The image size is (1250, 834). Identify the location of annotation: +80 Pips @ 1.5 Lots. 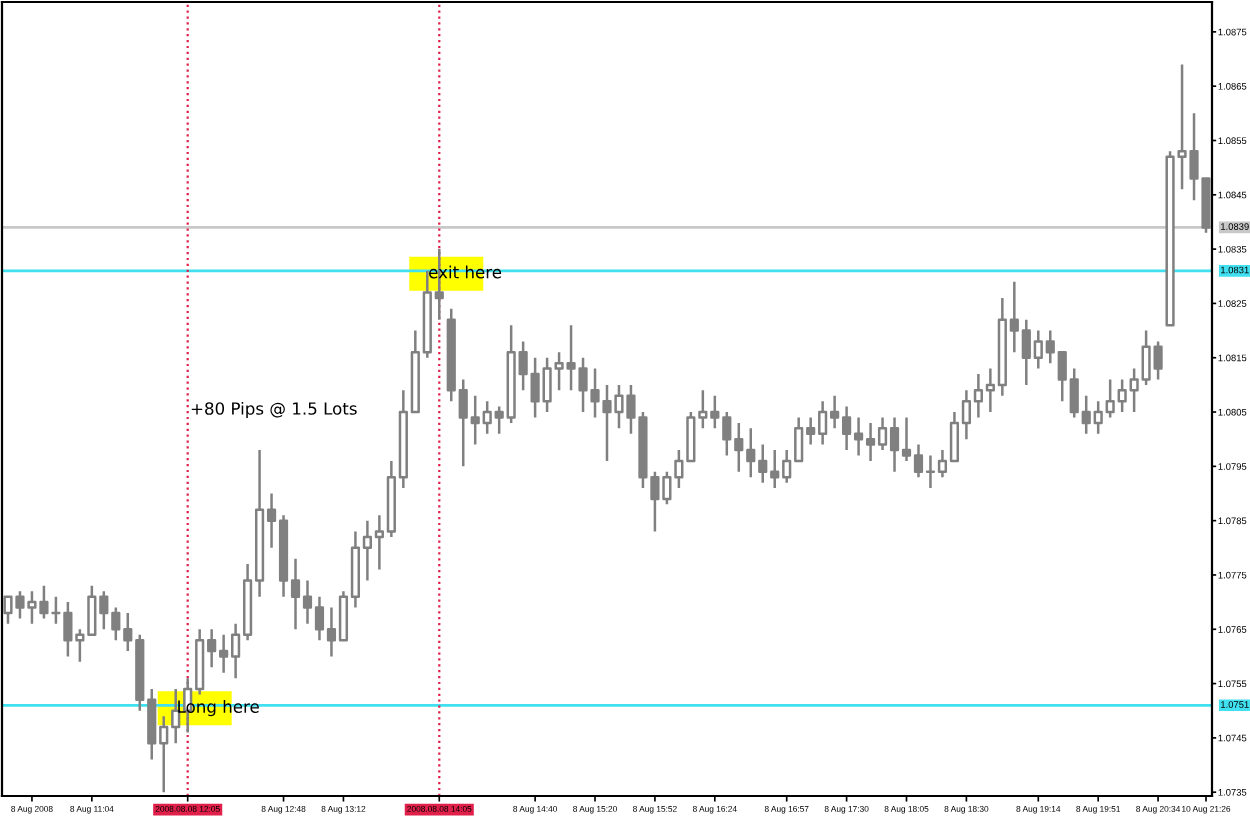
(274, 410).